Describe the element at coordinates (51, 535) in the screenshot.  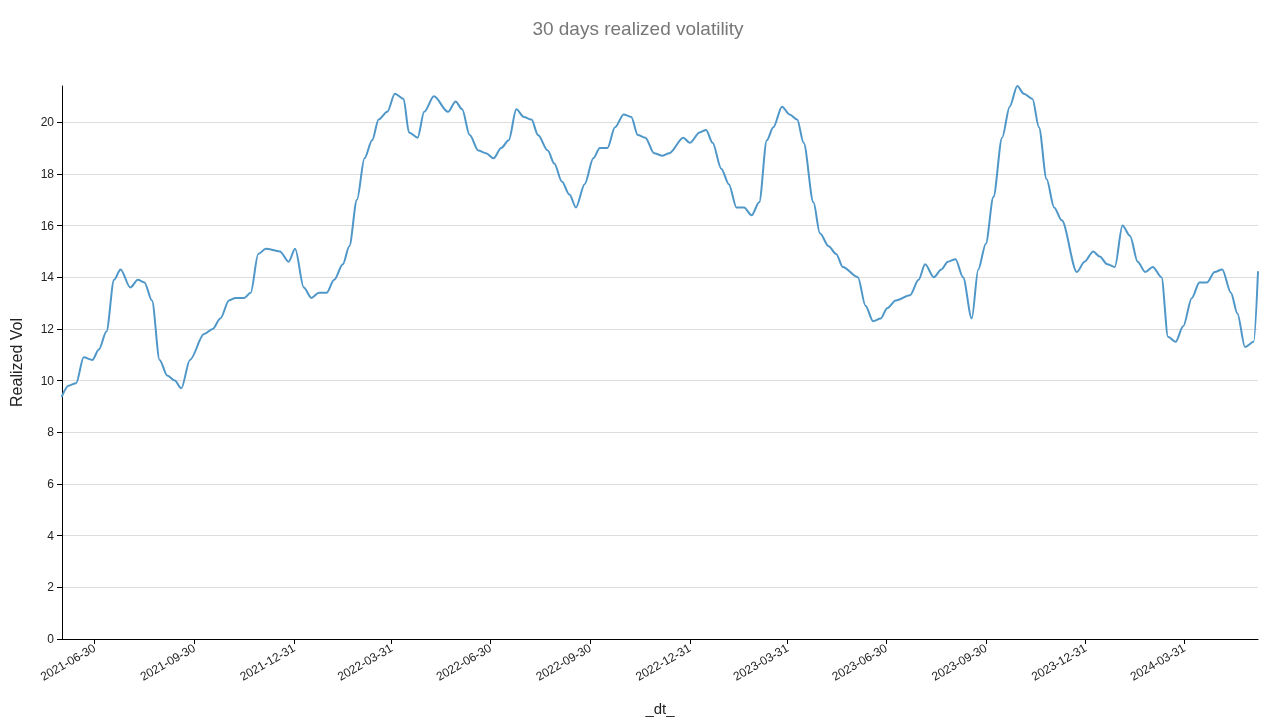
I see `y-tick-label: 4` at that location.